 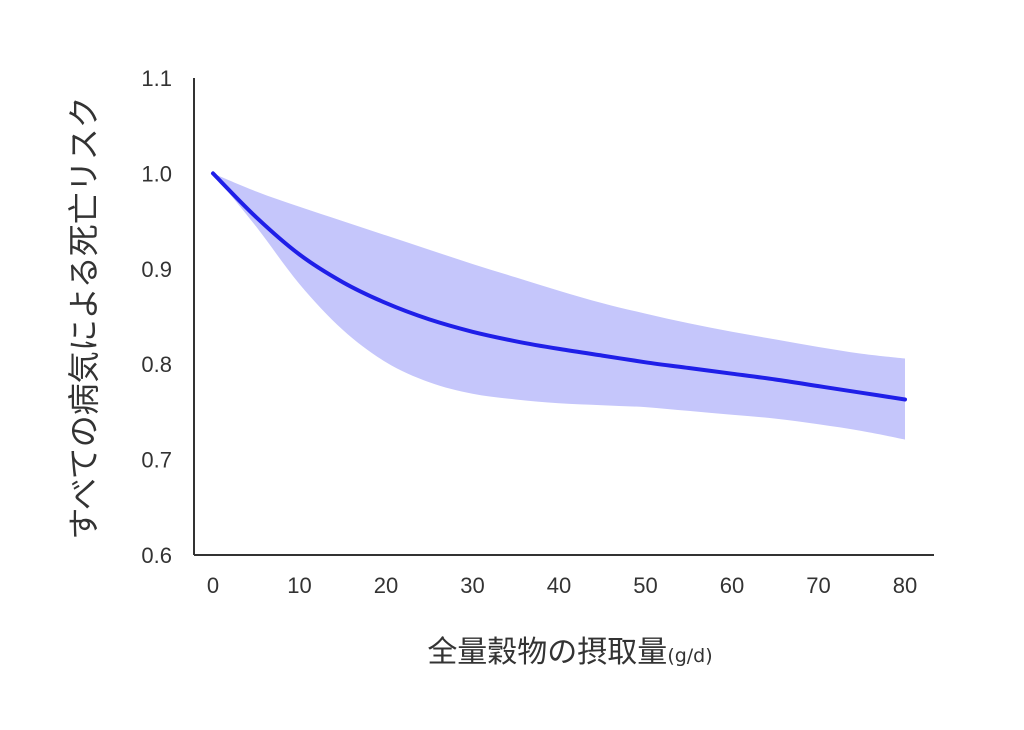 What do you see at coordinates (156, 269) in the screenshot?
I see `y-tick-label: 0.9` at bounding box center [156, 269].